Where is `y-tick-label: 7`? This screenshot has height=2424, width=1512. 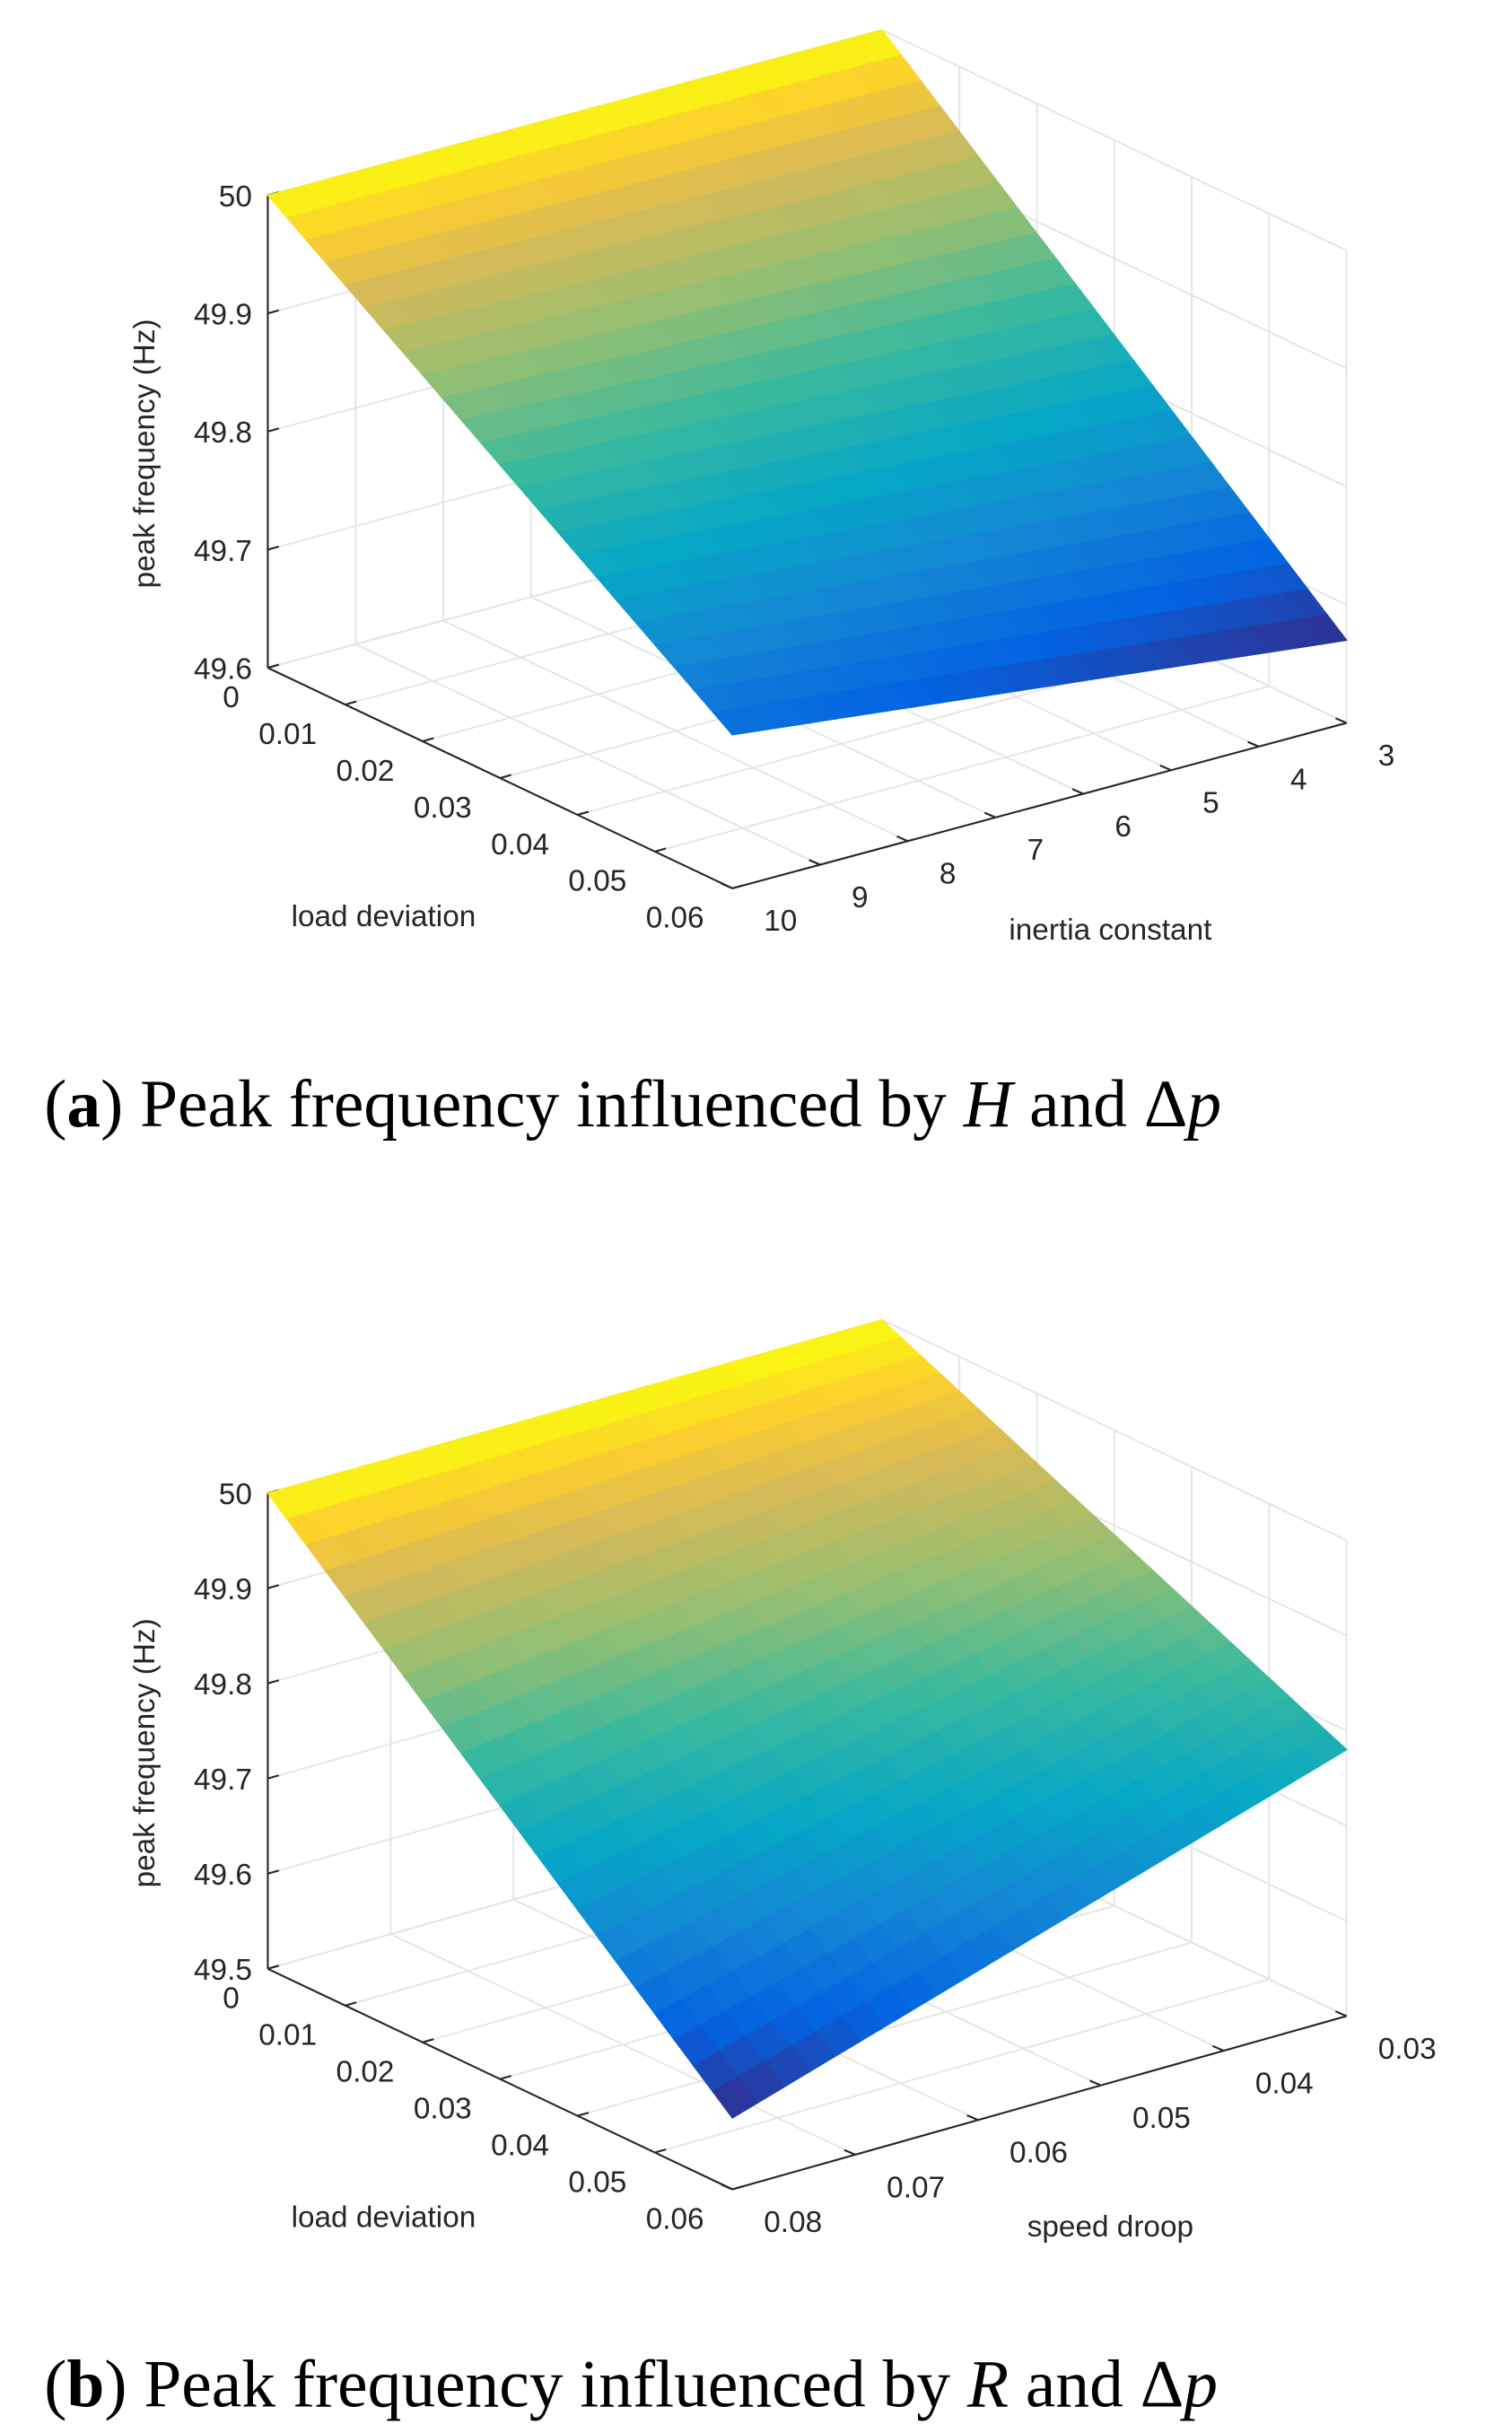 y-tick-label: 7 is located at coordinates (1035, 850).